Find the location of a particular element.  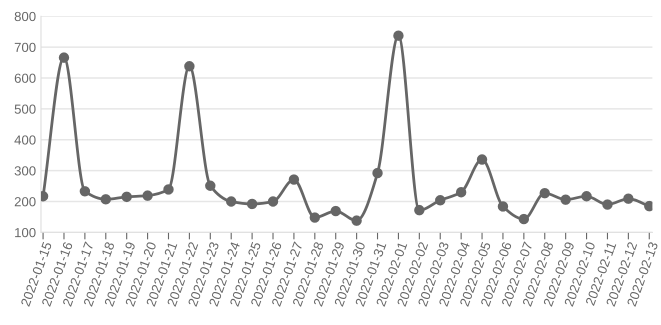

y-tick-label: 800 is located at coordinates (25, 17).